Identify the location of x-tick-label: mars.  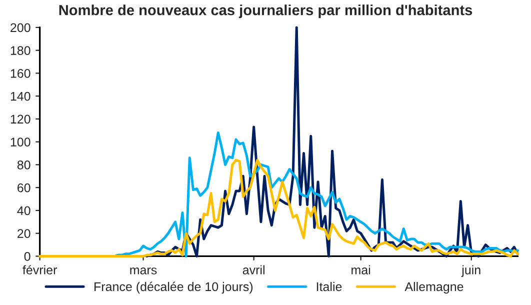
(143, 271).